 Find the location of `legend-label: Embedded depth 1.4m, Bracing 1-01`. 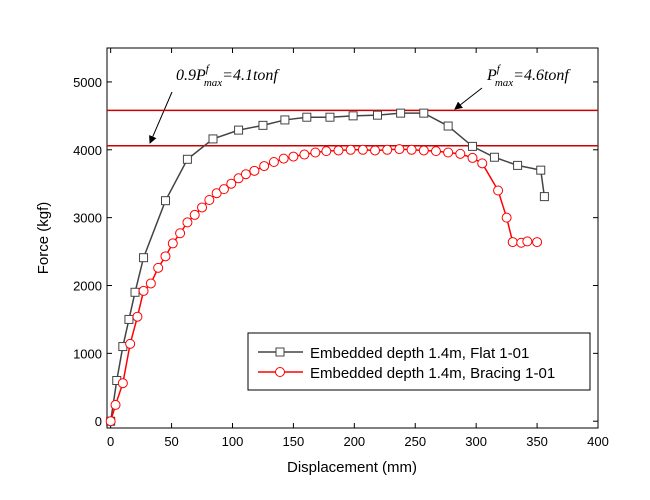

legend-label: Embedded depth 1.4m, Bracing 1-01 is located at coordinates (432, 373).